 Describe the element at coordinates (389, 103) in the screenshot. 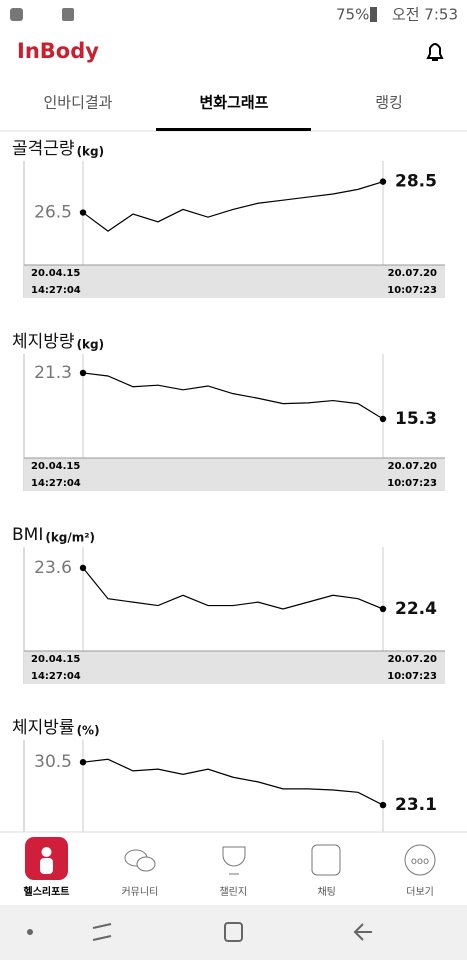

I see `tab: 랭킹` at that location.